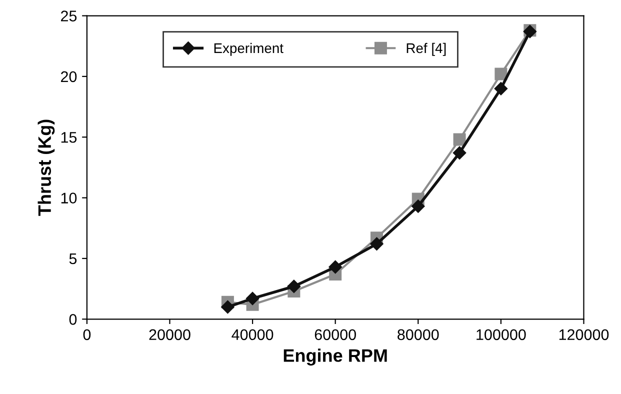 This screenshot has width=621, height=394. What do you see at coordinates (68, 76) in the screenshot?
I see `y-tick-label: 20` at bounding box center [68, 76].